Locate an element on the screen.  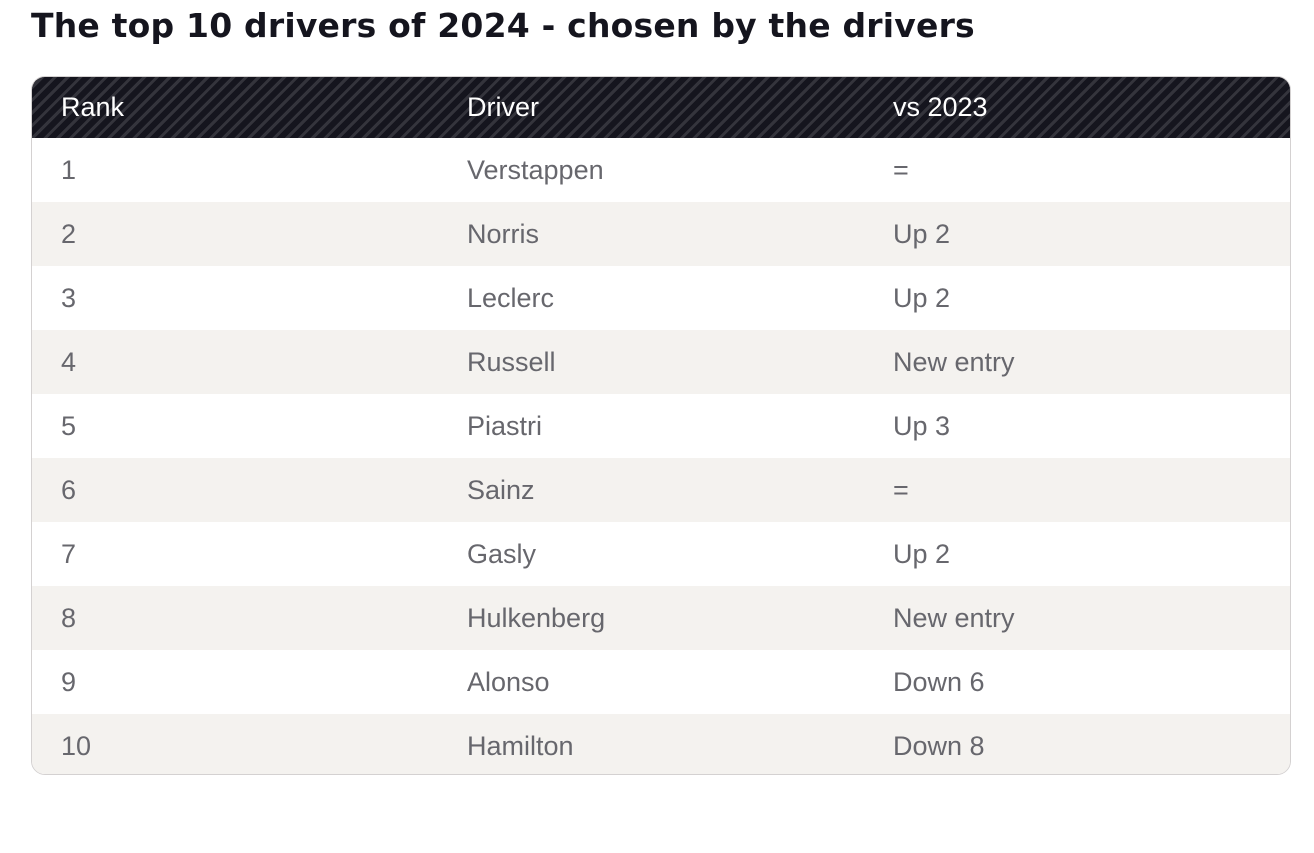
driver-cell: Sainz is located at coordinates (501, 489).